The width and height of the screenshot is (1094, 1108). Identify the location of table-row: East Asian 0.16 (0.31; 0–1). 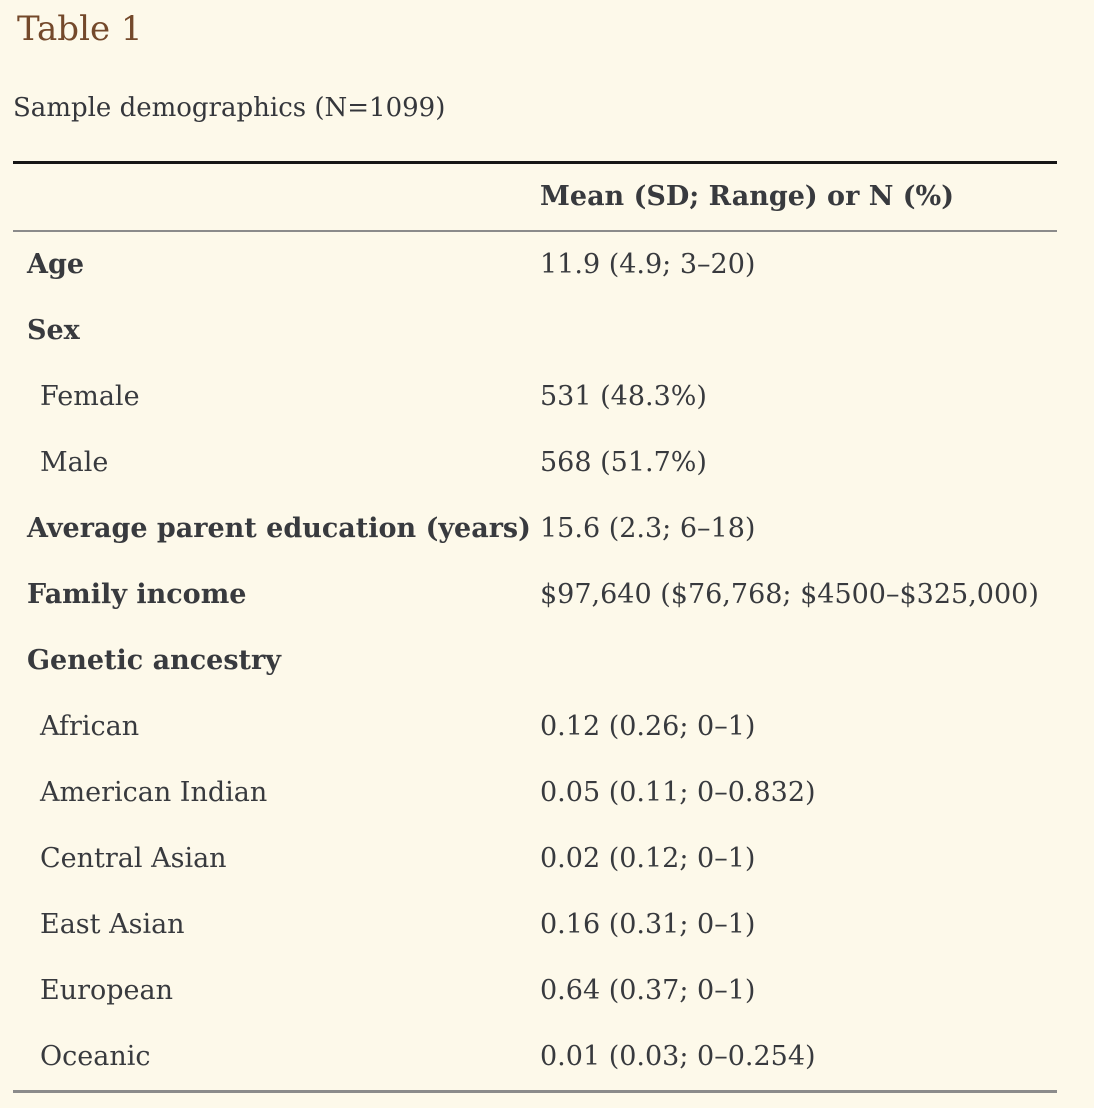
(535, 925).